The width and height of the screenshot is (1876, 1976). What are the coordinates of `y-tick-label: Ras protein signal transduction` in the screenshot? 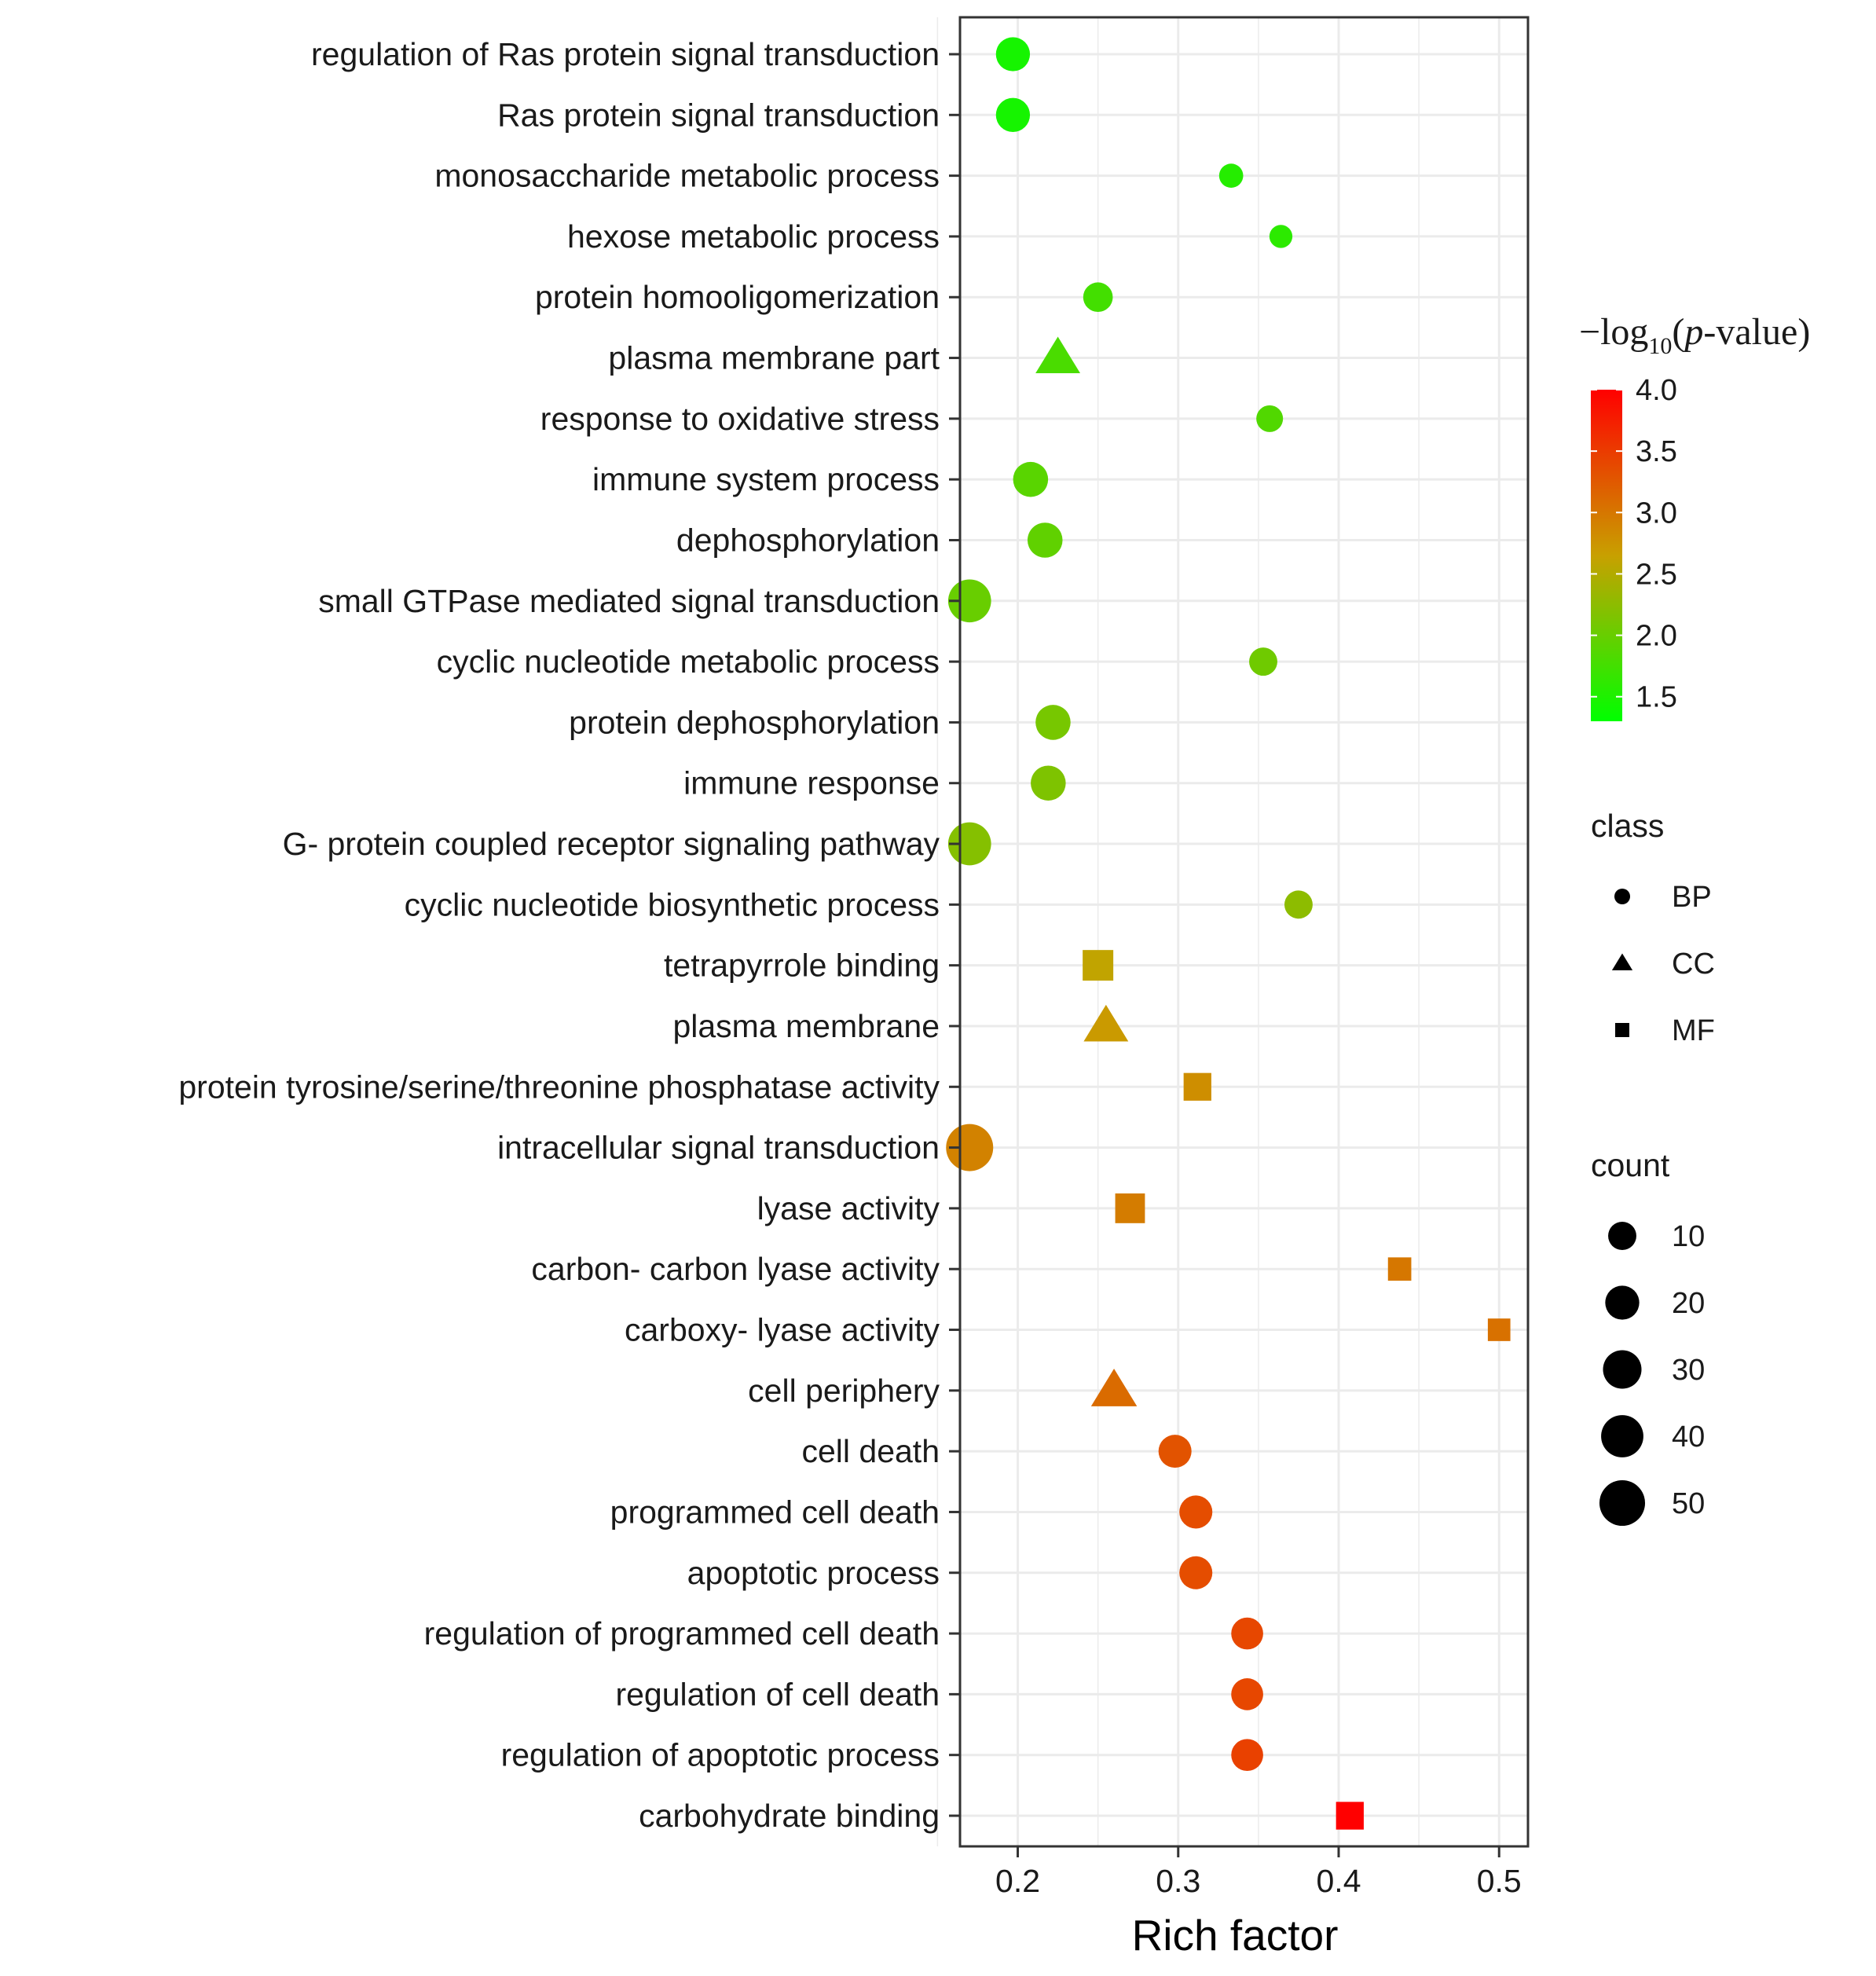 It's located at (718, 115).